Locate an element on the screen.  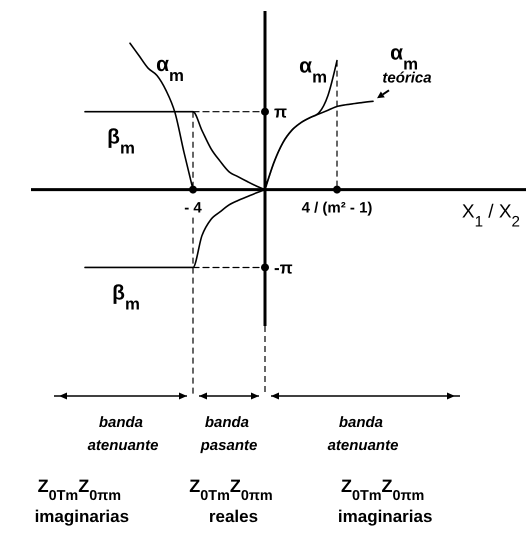
x-tick-label: - 4 is located at coordinates (193, 208).